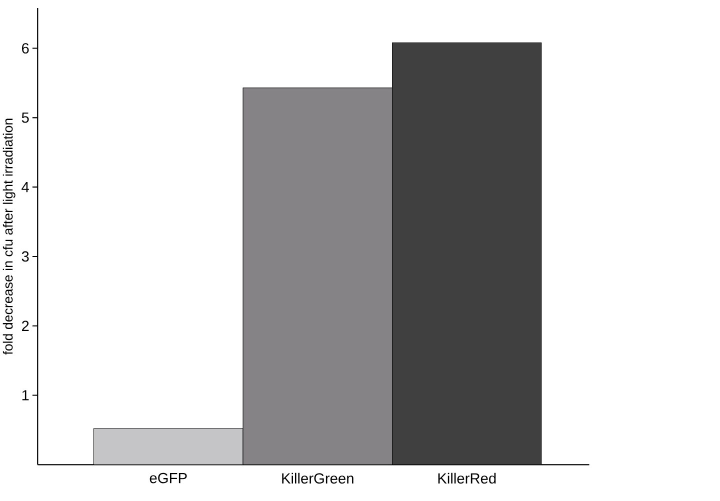 This screenshot has height=501, width=720. Describe the element at coordinates (168, 478) in the screenshot. I see `x-tick-label: eGFP` at that location.